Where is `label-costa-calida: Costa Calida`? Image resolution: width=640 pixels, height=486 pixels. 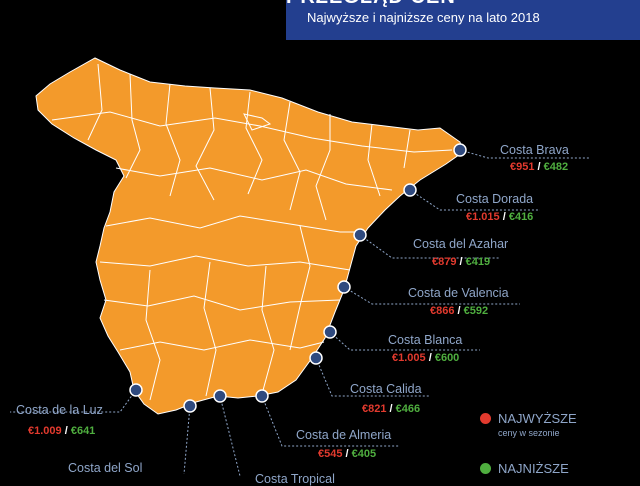 label-costa-calida: Costa Calida is located at coordinates (386, 389).